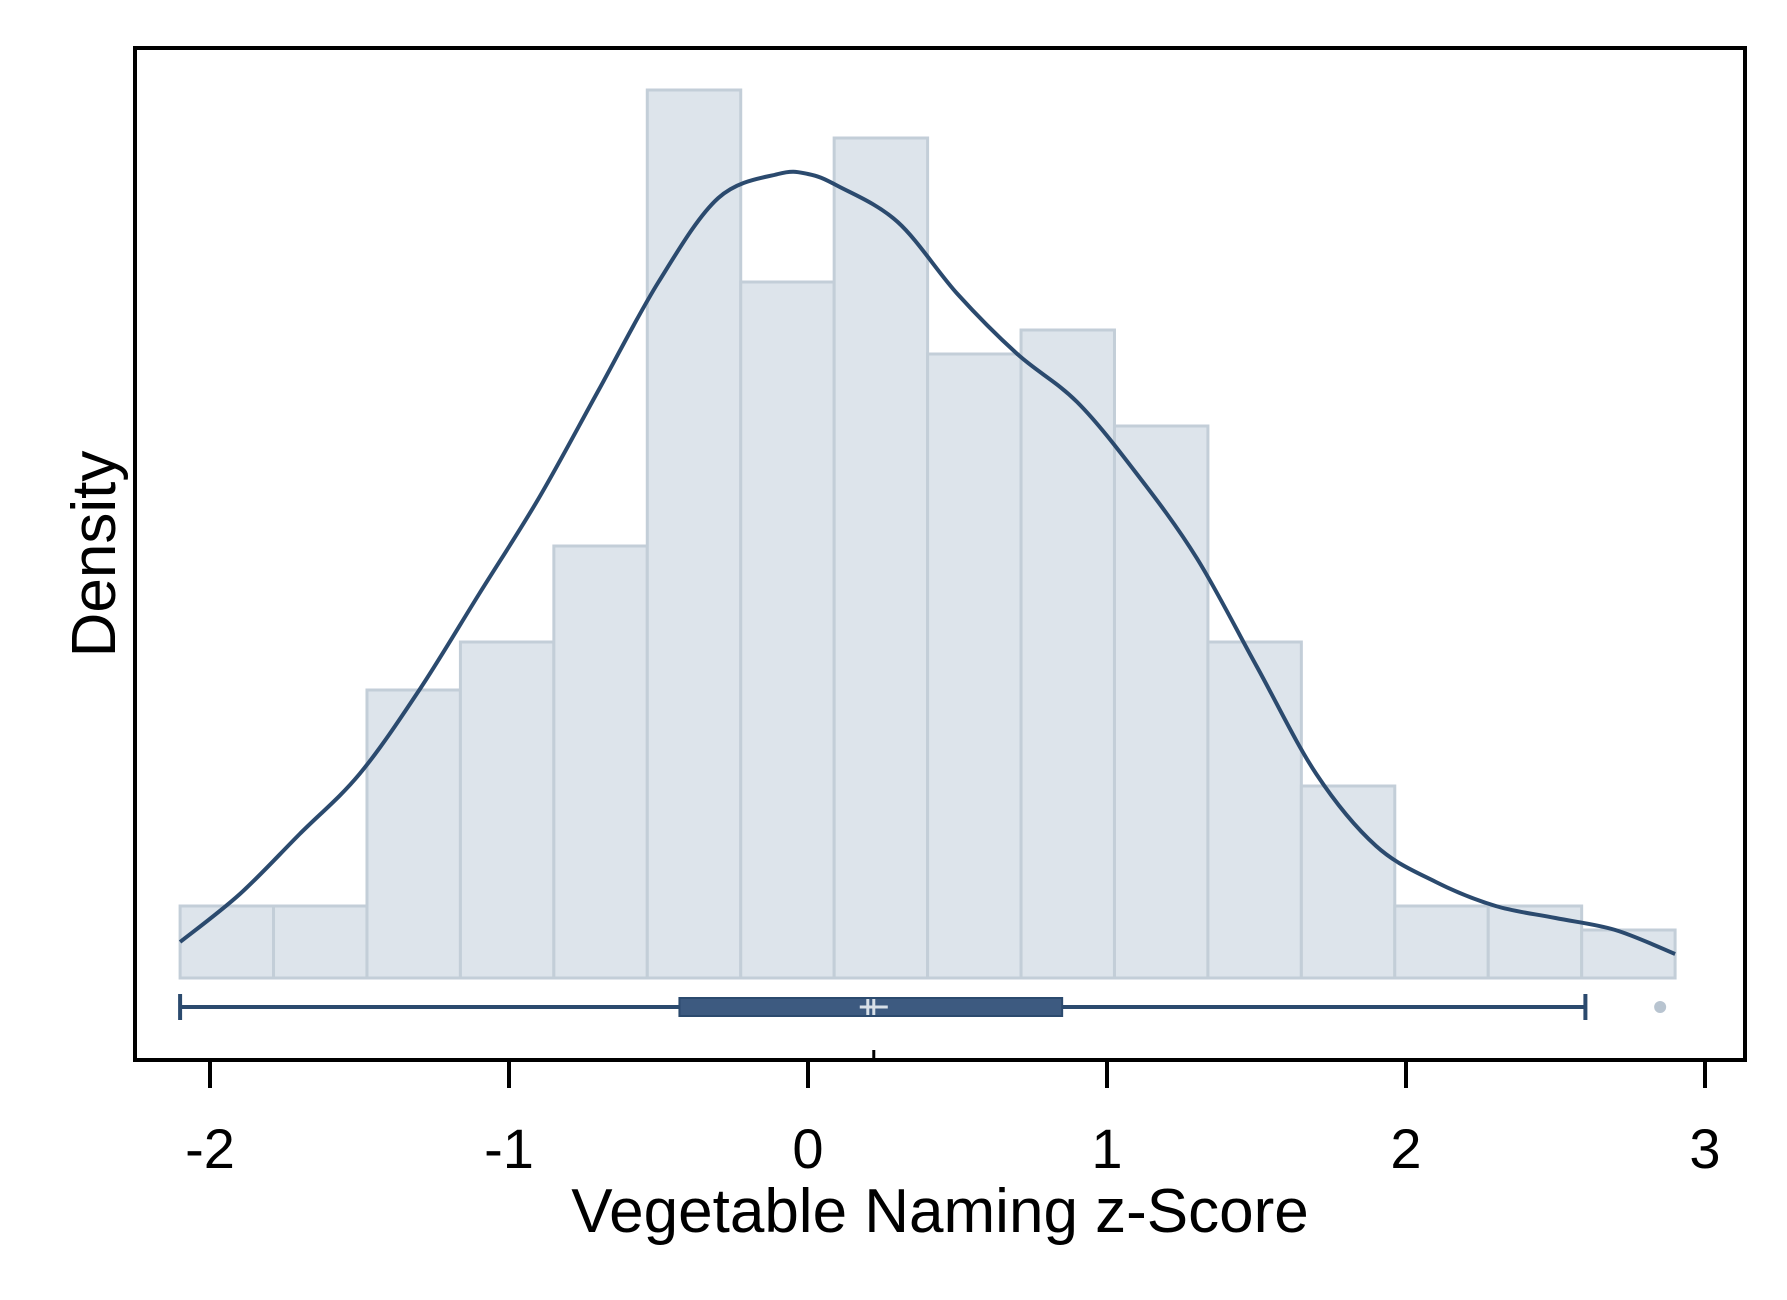 The image size is (1787, 1300). I want to click on x-tick-label: -2, so click(210, 1148).